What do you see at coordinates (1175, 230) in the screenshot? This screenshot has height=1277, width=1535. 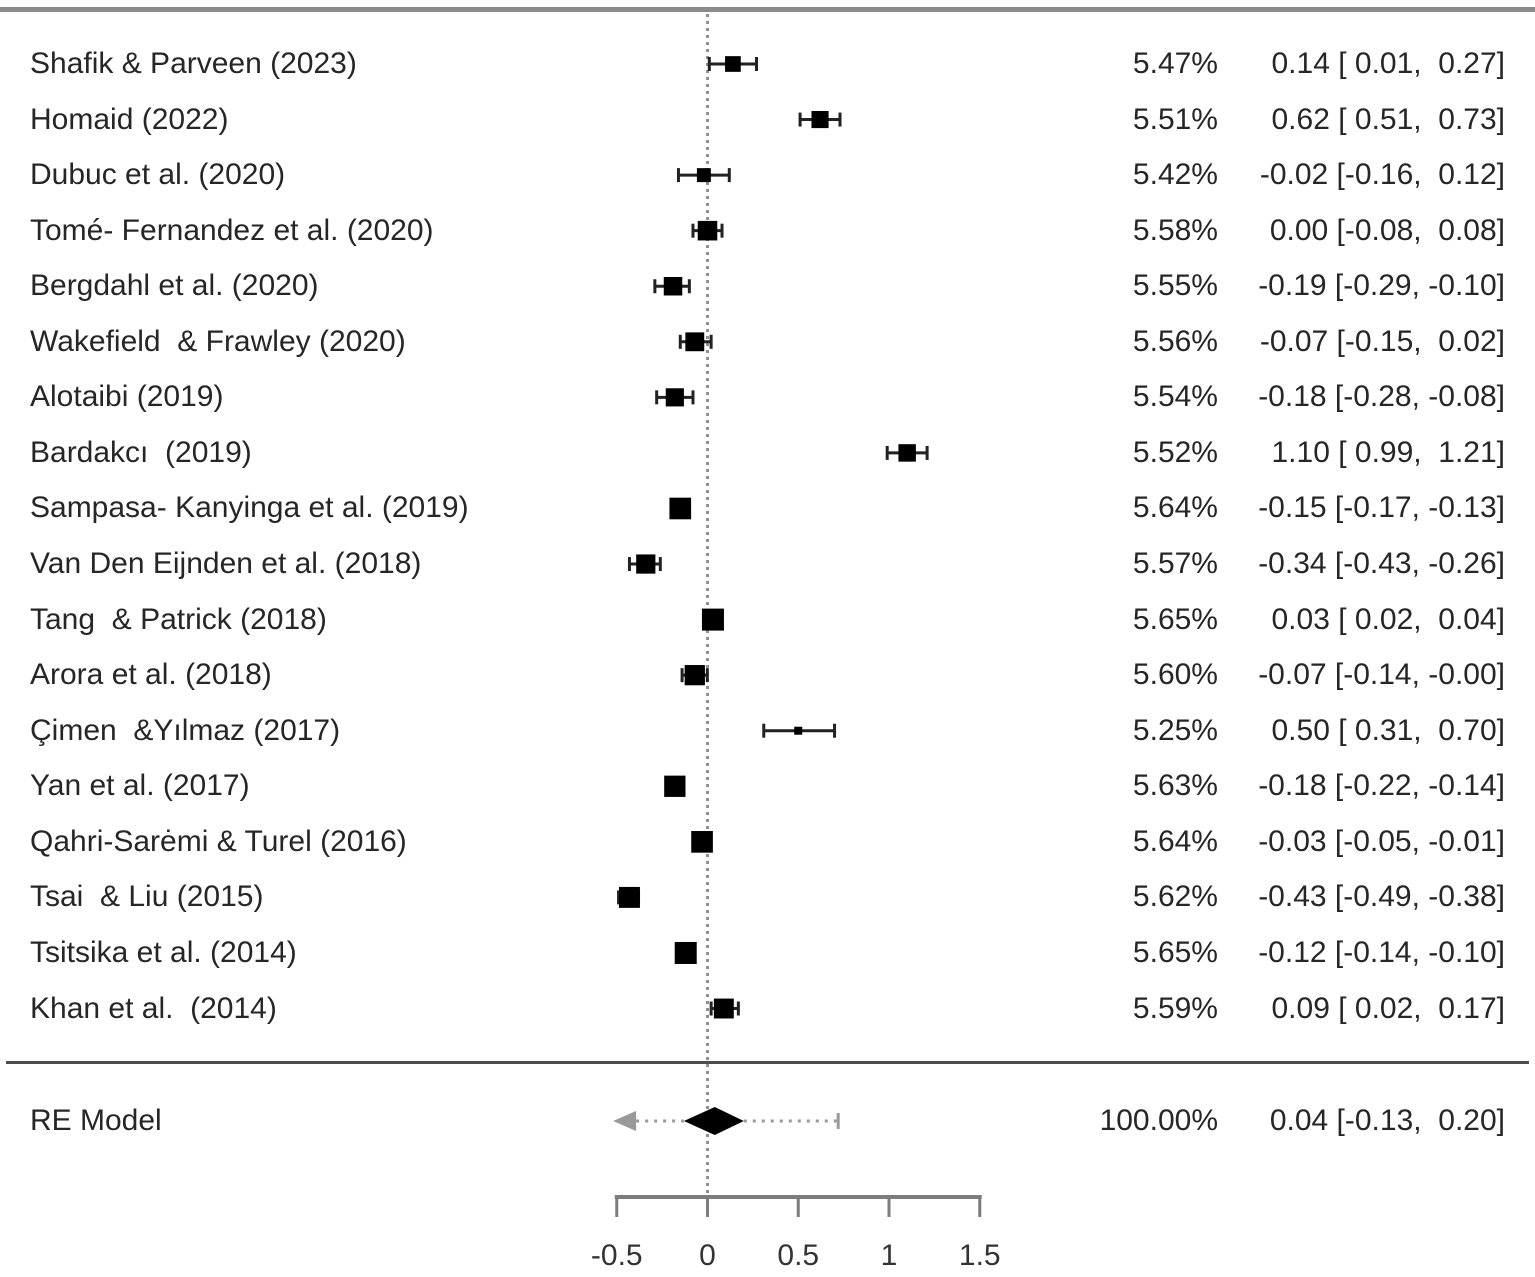 I see `study-weight: 5.58%` at bounding box center [1175, 230].